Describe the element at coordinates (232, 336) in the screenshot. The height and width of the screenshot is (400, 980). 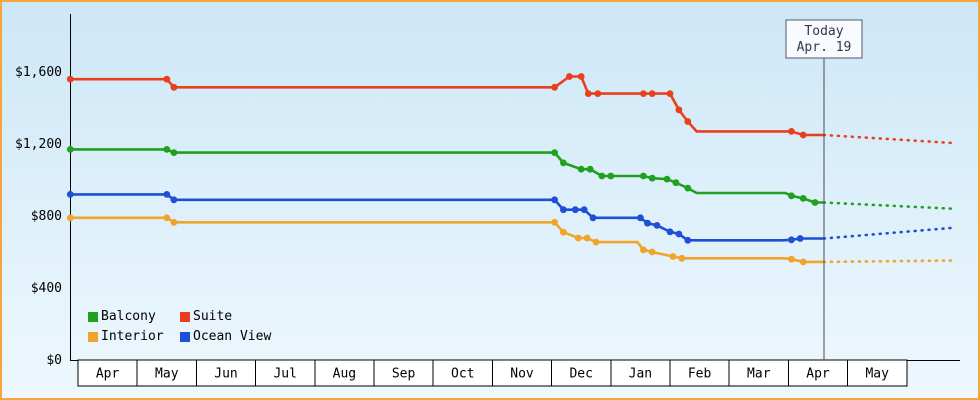
I see `legend-label-ocean-view: Ocean View` at that location.